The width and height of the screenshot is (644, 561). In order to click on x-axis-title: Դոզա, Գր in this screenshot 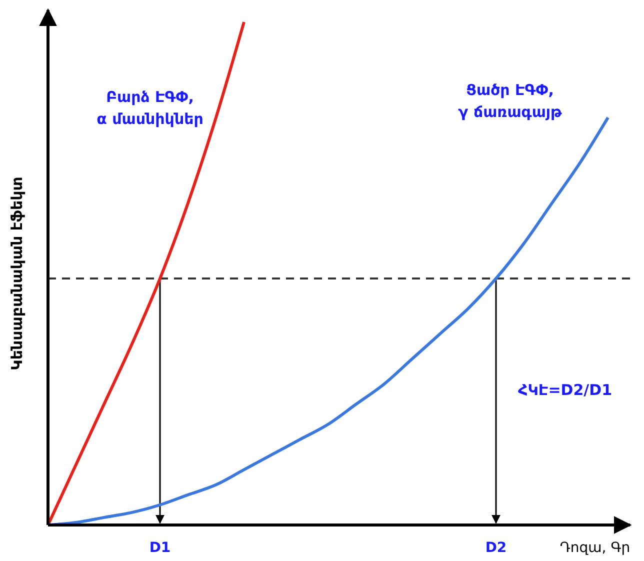, I will do `click(595, 548)`.